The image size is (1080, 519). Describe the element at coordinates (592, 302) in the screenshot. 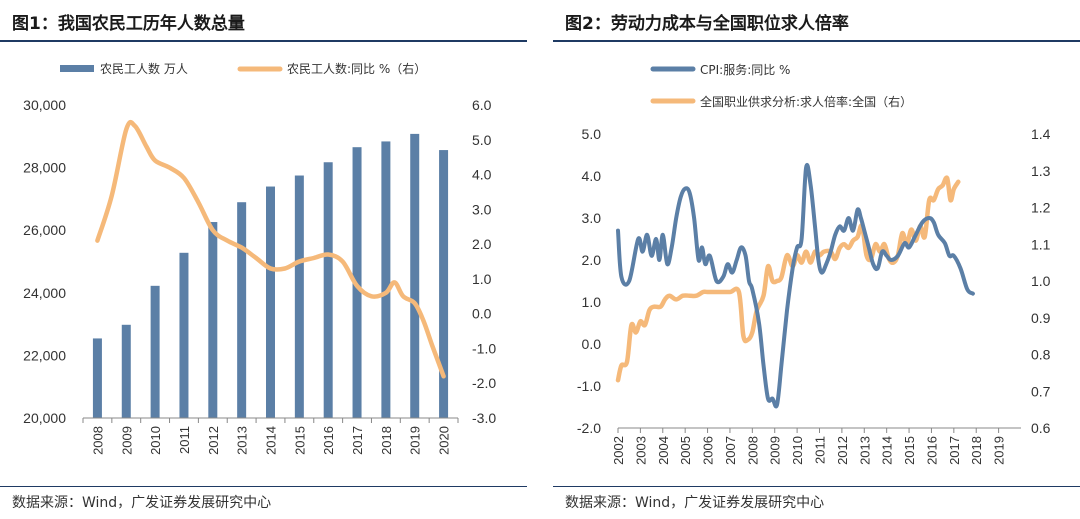

I see `y-left-tick-label: 1.0` at that location.